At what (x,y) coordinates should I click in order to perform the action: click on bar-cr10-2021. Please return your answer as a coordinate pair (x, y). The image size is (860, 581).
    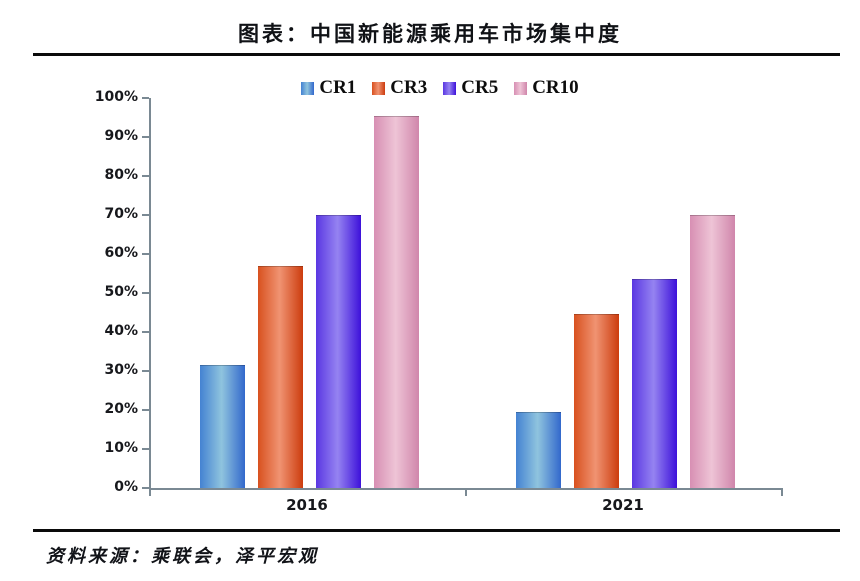
    Looking at the image, I should click on (712, 351).